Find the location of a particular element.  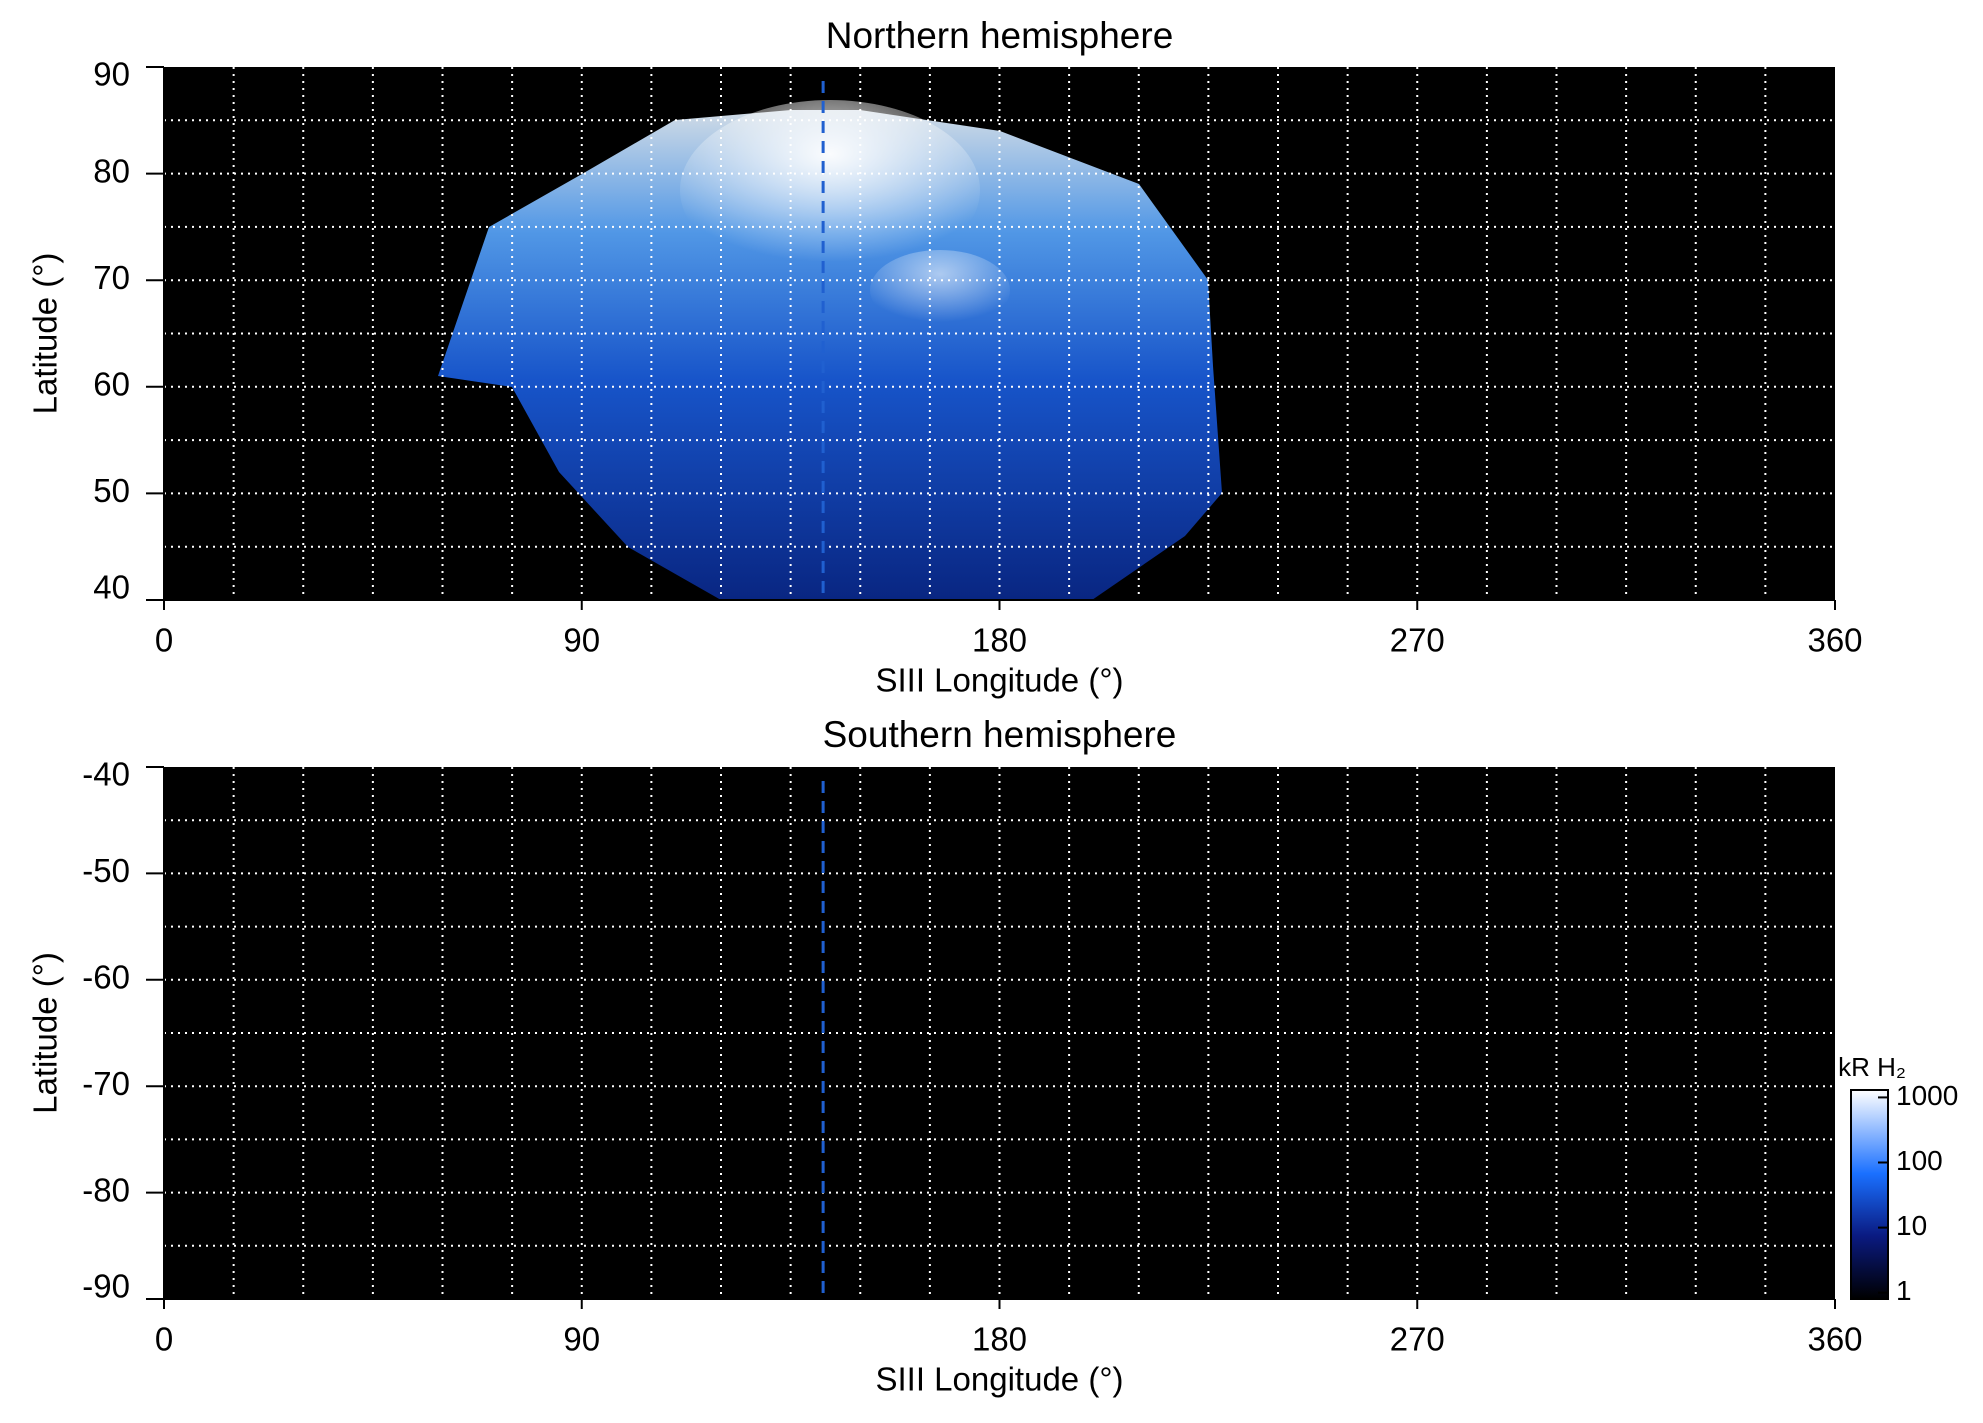

chart-title: Northern hemisphere is located at coordinates (1000, 35).